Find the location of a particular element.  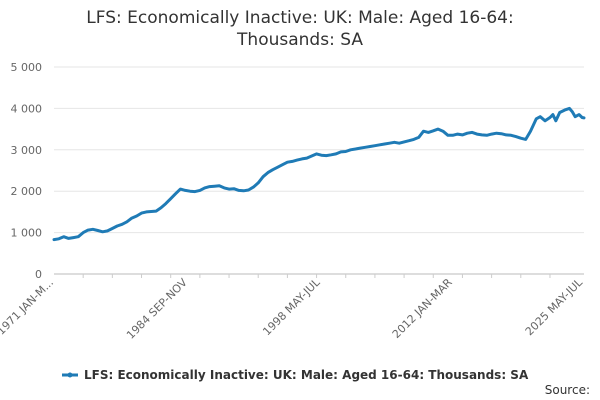

y-tick-label: 1 000 is located at coordinates (27, 233).